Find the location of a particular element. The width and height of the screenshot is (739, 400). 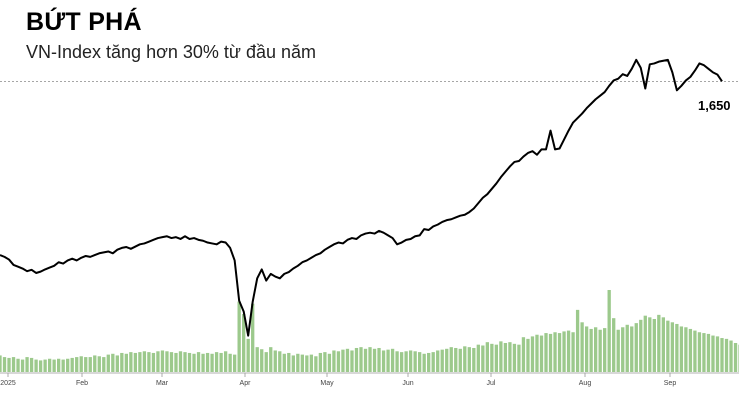

x-tick-label: Apr is located at coordinates (246, 383).